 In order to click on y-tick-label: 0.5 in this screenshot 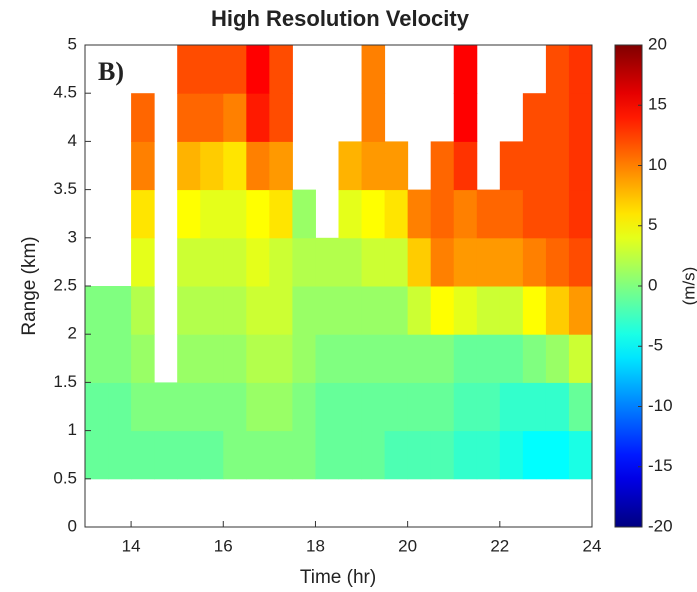, I will do `click(65, 477)`.